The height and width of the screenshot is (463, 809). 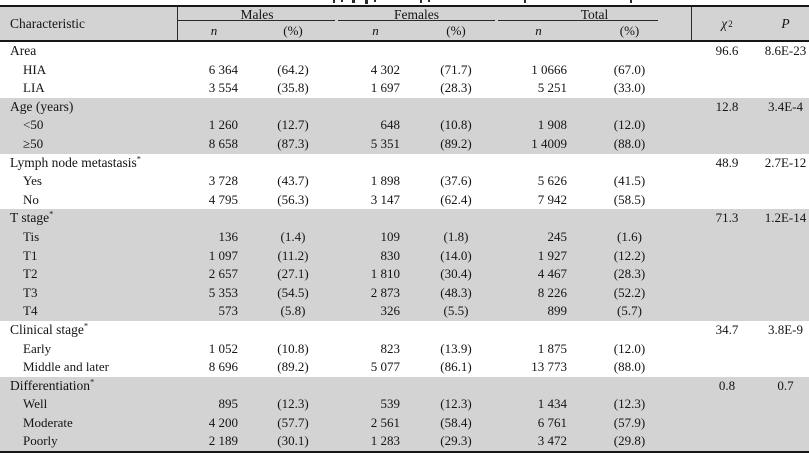 I want to click on total-percent-cell-text: (12.2), so click(x=629, y=255).